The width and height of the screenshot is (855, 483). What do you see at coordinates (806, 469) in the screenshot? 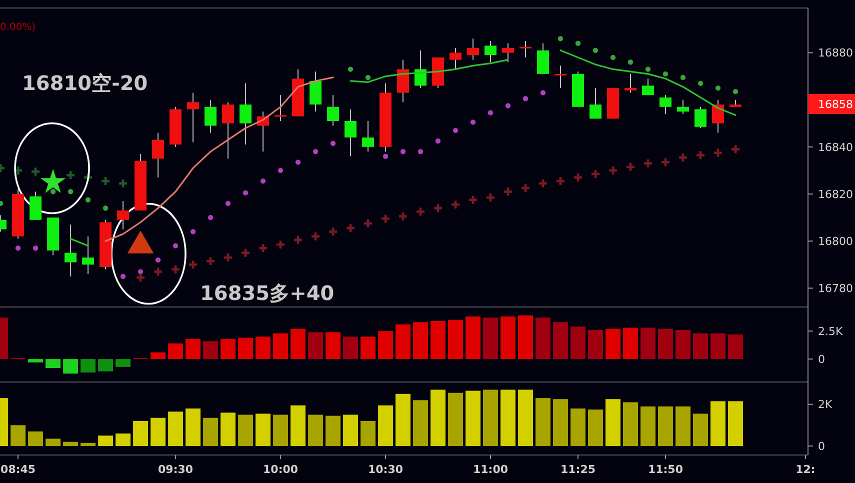
I see `x-tick-label: 12:` at bounding box center [806, 469].